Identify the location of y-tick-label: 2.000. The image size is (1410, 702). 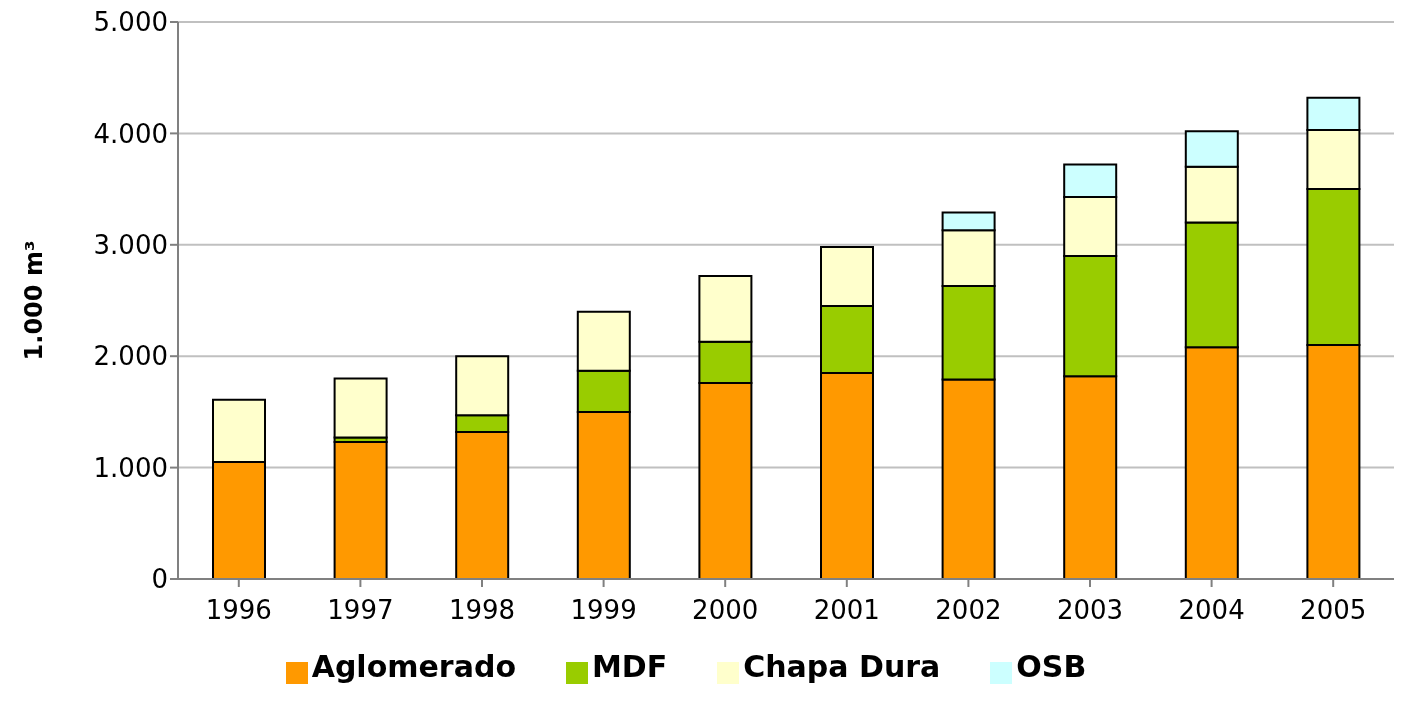
(130, 356).